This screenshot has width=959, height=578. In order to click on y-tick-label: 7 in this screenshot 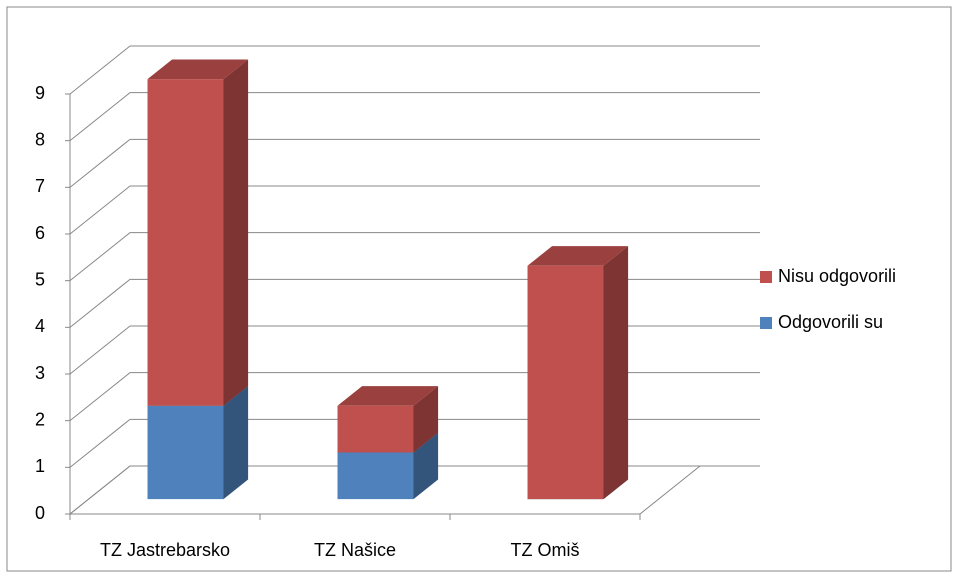, I will do `click(40, 186)`.